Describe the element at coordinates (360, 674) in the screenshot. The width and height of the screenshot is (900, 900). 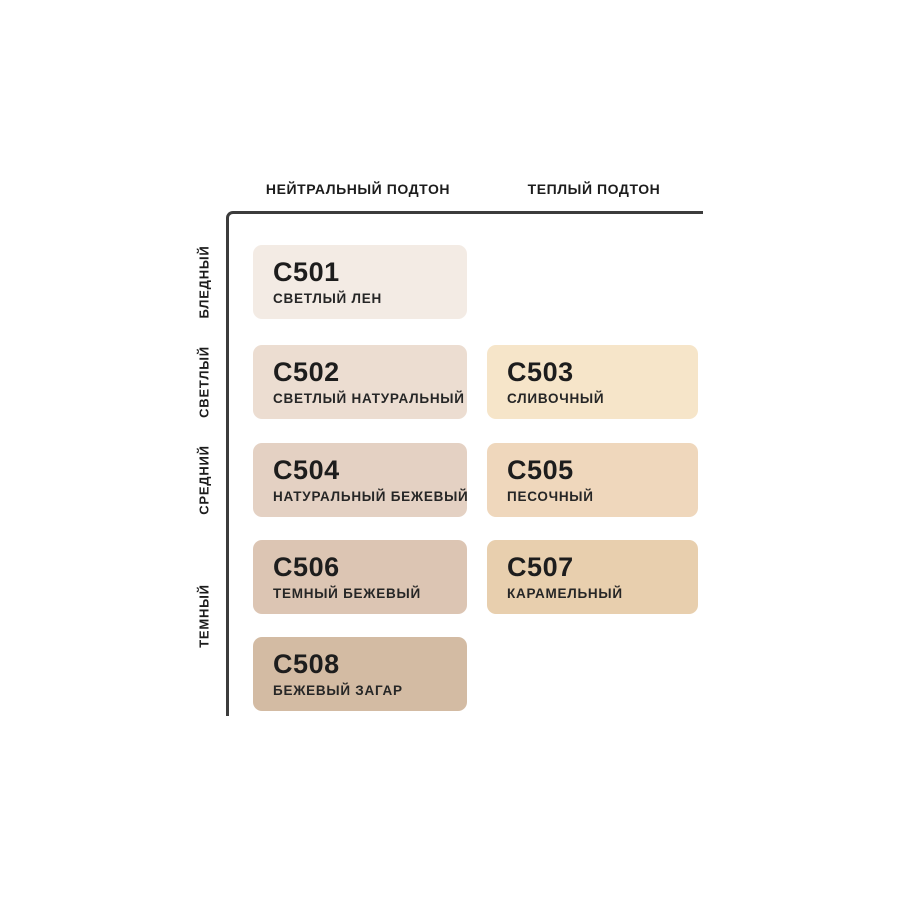
I see `swatch-c508: C508 БЕЖЕВЫЙ ЗАГАР` at that location.